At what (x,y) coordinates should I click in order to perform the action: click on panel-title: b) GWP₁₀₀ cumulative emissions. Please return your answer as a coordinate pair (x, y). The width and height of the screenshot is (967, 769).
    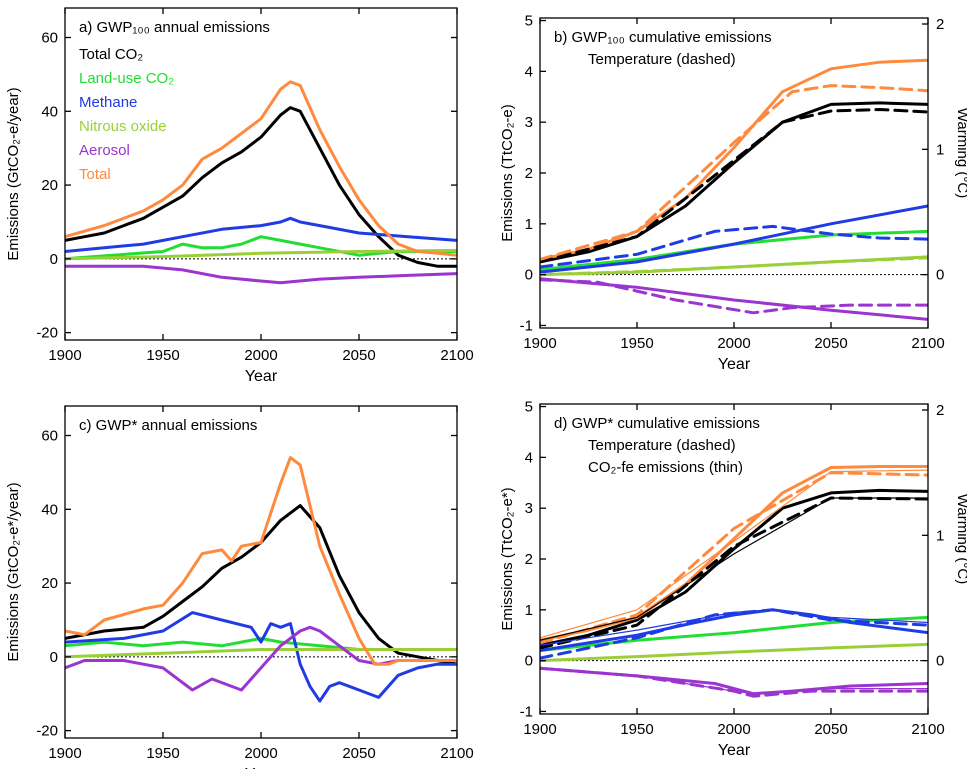
    Looking at the image, I should click on (663, 37).